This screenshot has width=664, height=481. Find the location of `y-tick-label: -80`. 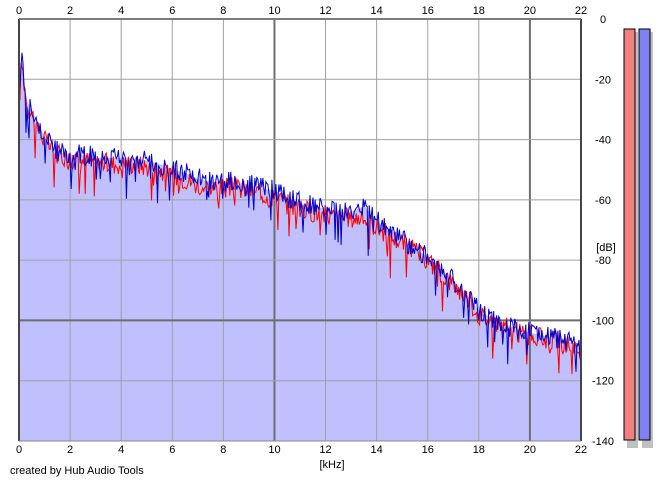

y-tick-label: -80 is located at coordinates (603, 261).